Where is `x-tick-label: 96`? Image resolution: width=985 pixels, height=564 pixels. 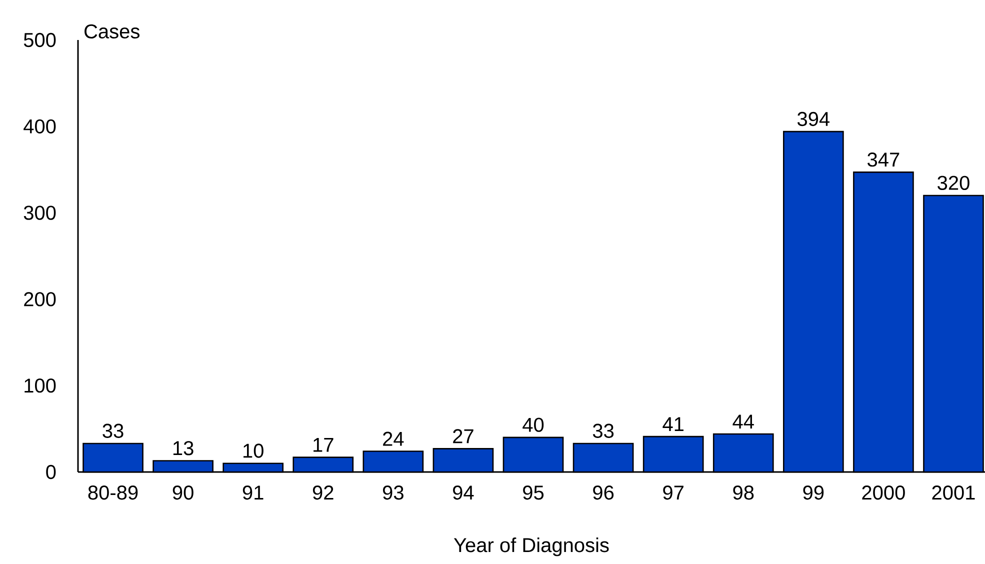 x-tick-label: 96 is located at coordinates (603, 493).